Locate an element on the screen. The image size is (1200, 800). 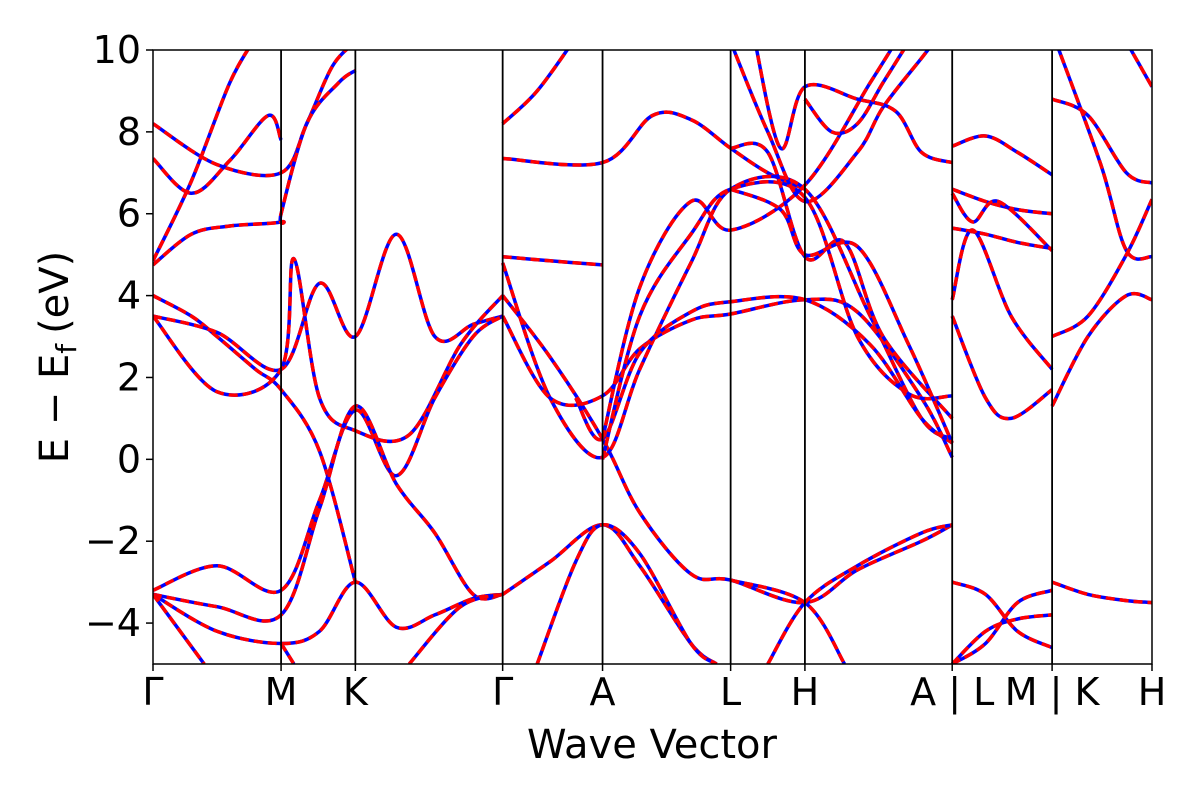
x-tick-label: M is located at coordinates (281, 692).